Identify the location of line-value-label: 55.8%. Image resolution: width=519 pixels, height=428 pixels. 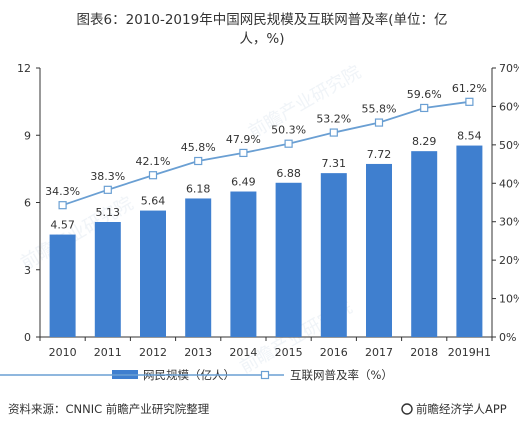
(379, 109).